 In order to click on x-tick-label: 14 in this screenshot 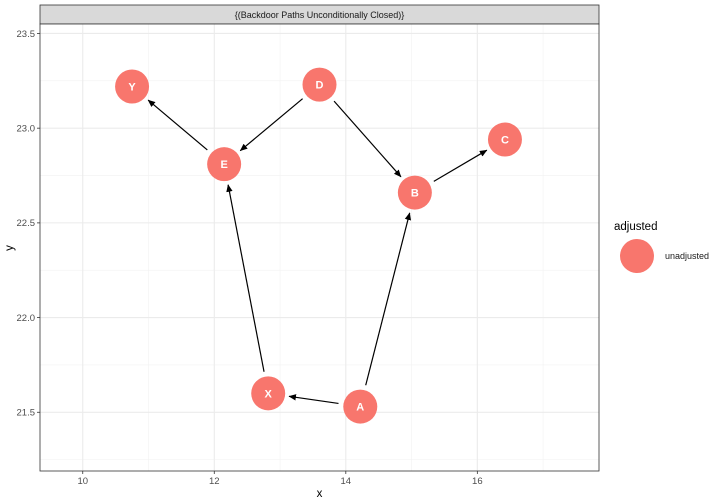, I will do `click(346, 481)`.